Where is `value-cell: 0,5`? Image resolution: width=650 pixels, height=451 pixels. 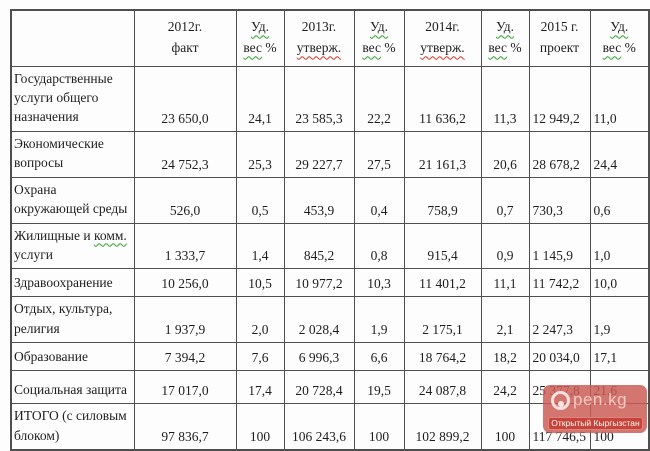 value-cell: 0,5 is located at coordinates (260, 200).